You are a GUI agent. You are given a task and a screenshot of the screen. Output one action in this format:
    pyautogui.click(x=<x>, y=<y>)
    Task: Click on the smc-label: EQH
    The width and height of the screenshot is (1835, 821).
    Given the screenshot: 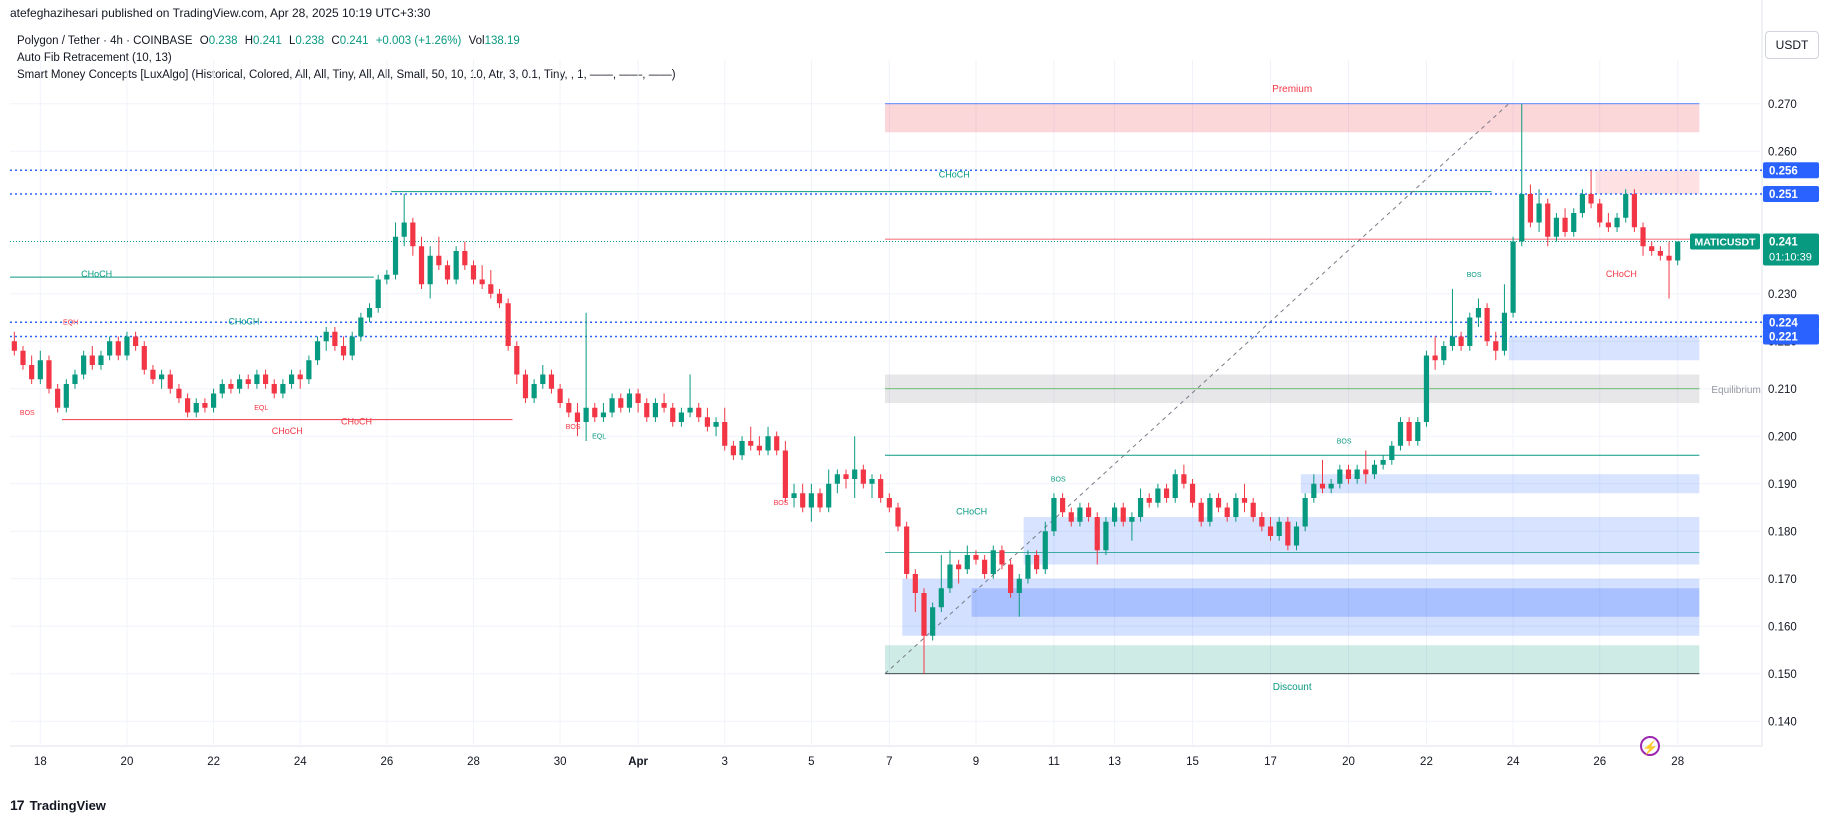 What is the action you would take?
    pyautogui.click(x=70, y=323)
    